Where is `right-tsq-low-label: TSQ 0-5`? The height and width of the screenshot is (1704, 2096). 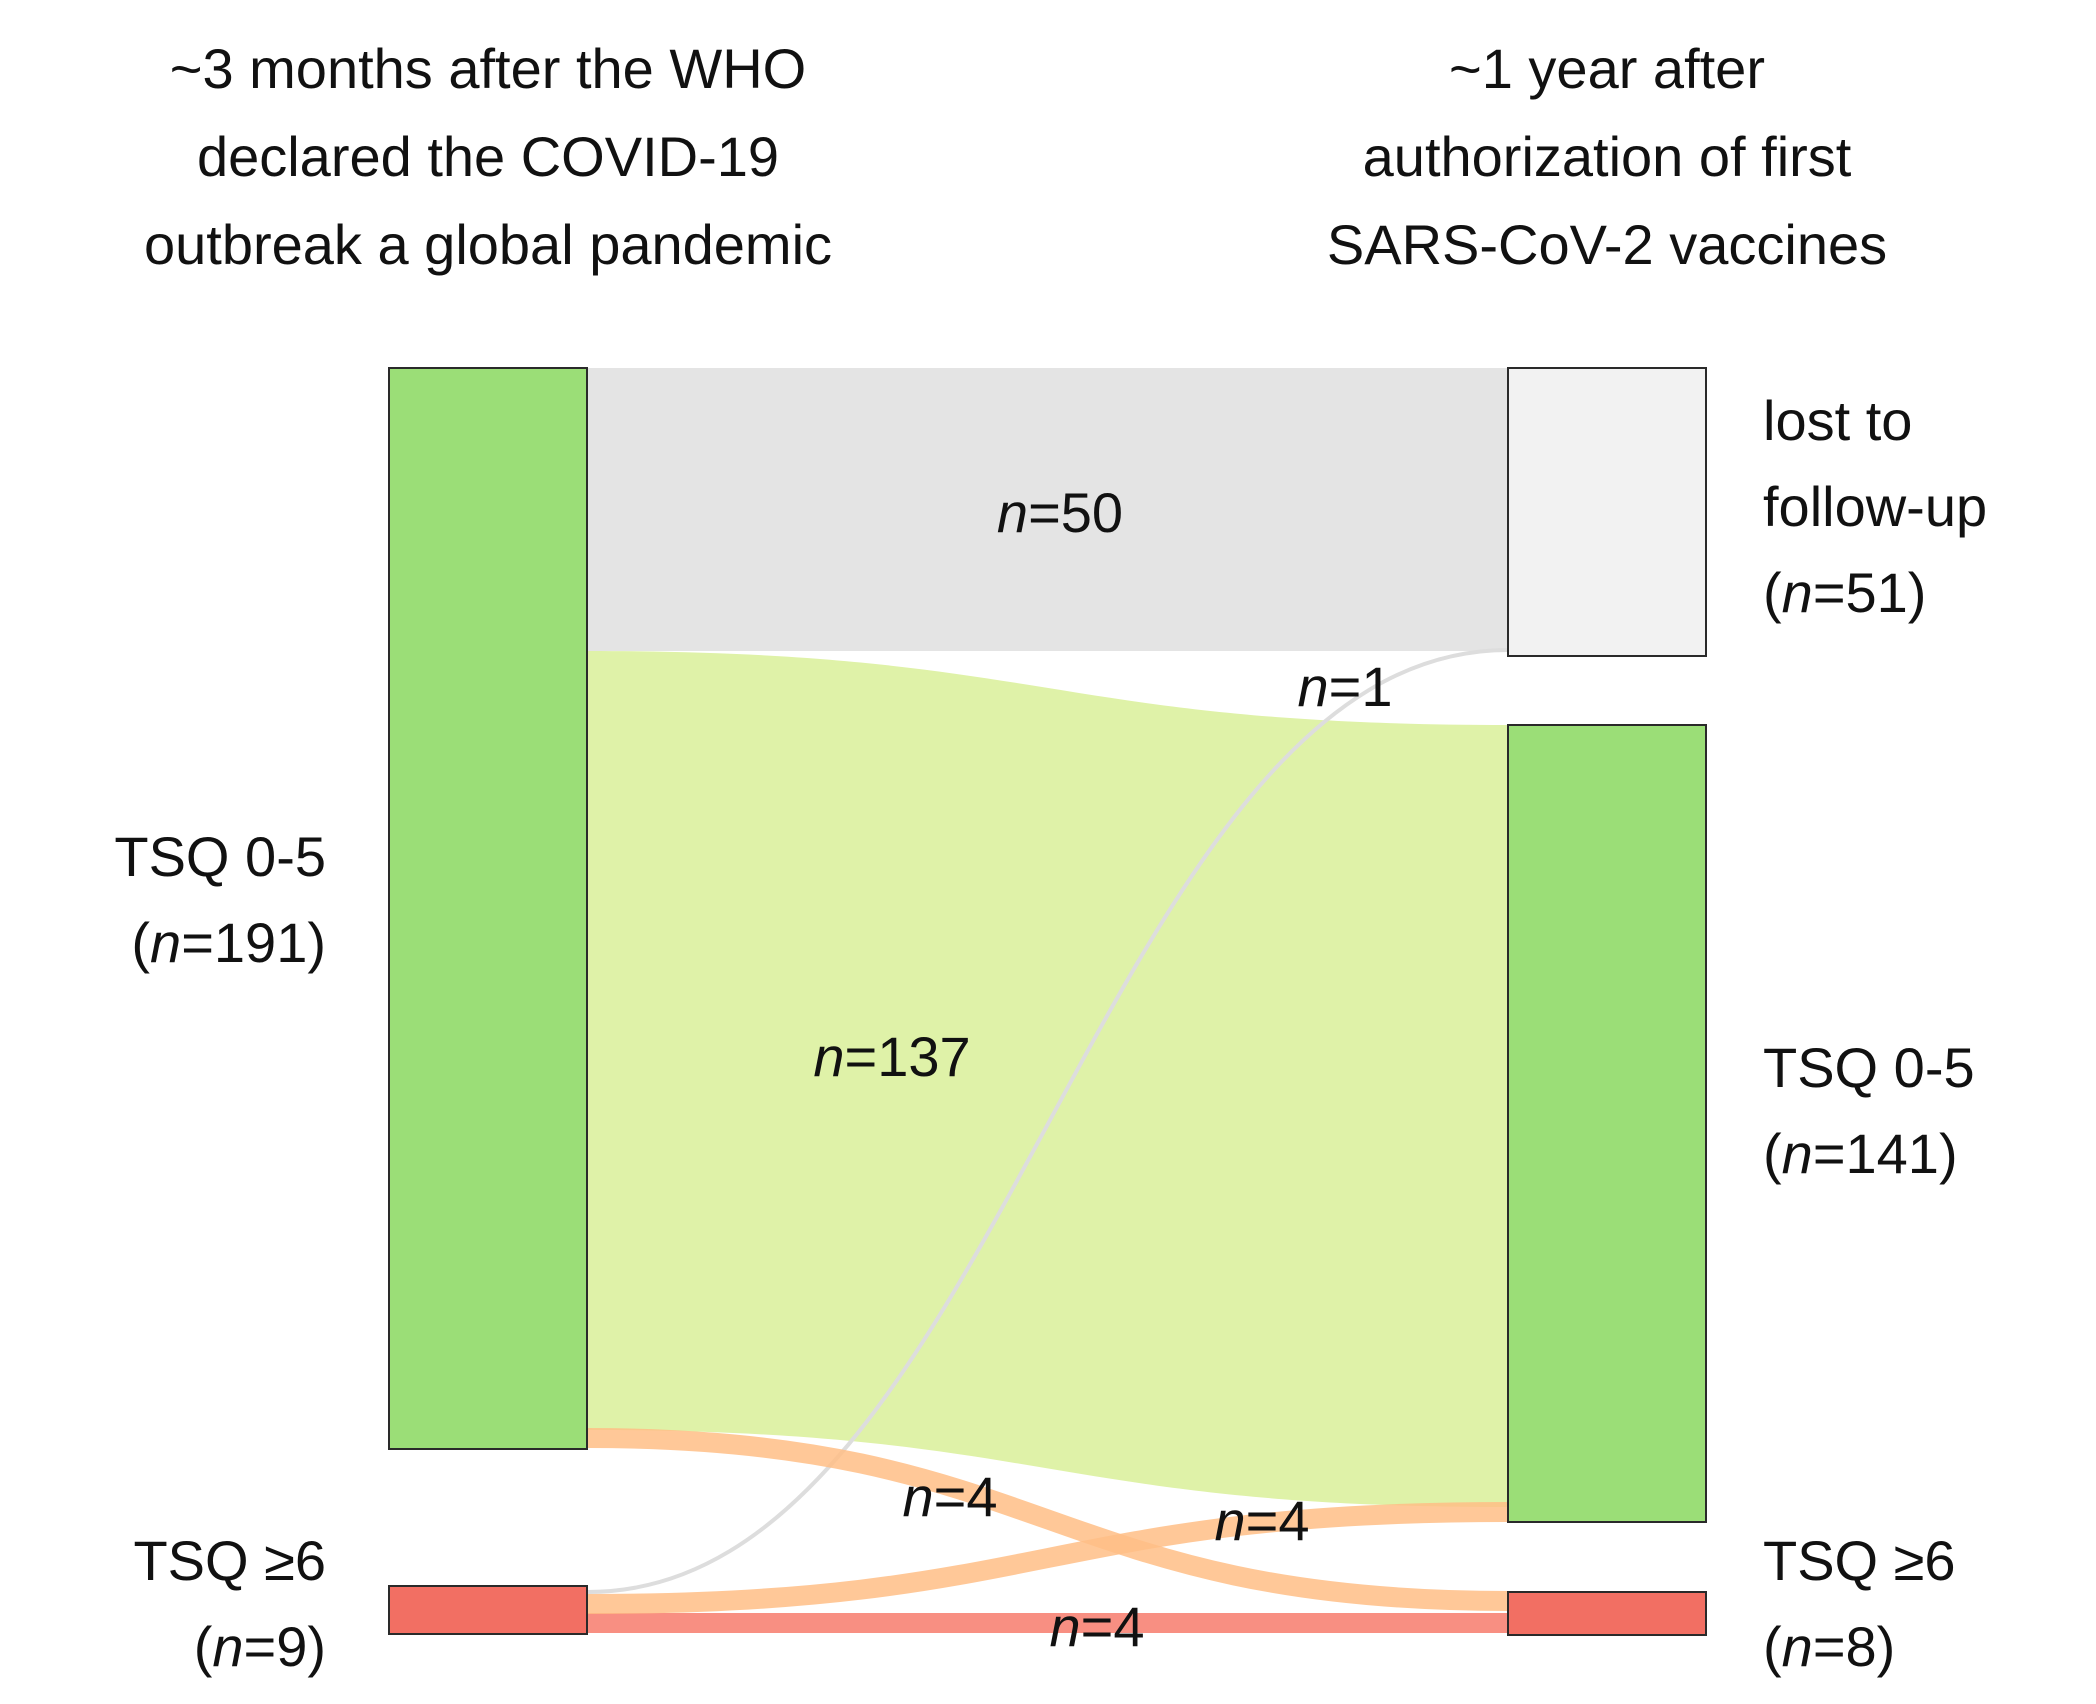
right-tsq-low-label: TSQ 0-5 is located at coordinates (1869, 1067).